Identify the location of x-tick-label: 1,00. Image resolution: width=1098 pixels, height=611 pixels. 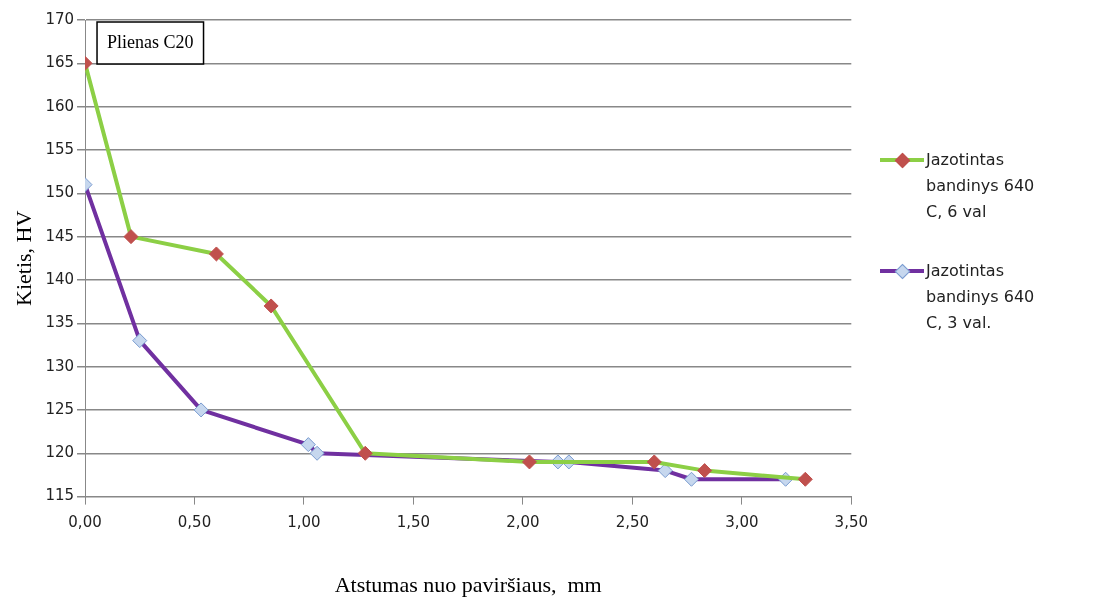
(304, 522).